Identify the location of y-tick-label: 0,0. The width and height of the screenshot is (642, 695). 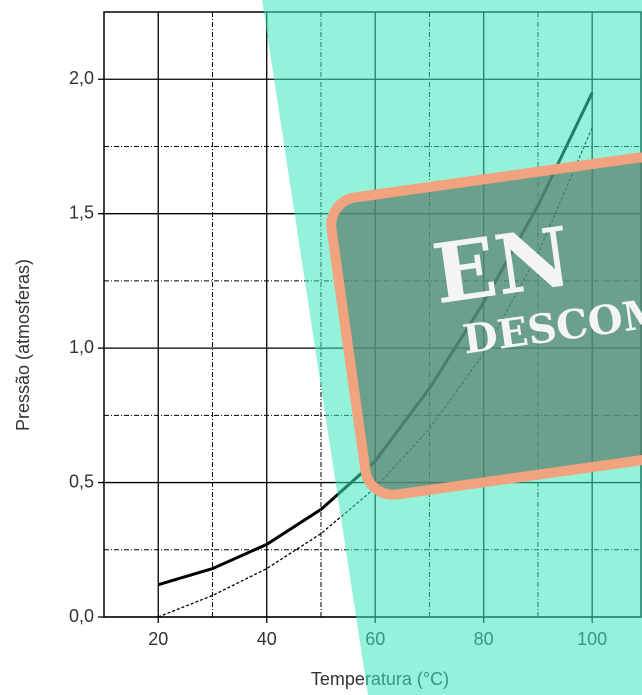
(81, 616).